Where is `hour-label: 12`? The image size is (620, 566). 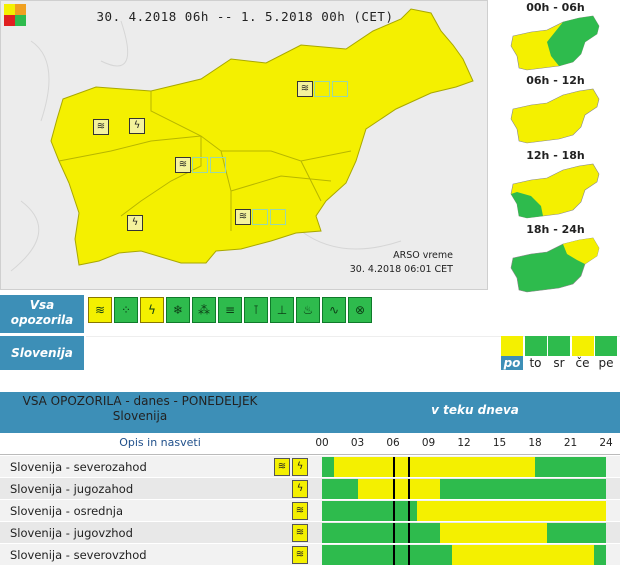
hour-label: 12 is located at coordinates (464, 443).